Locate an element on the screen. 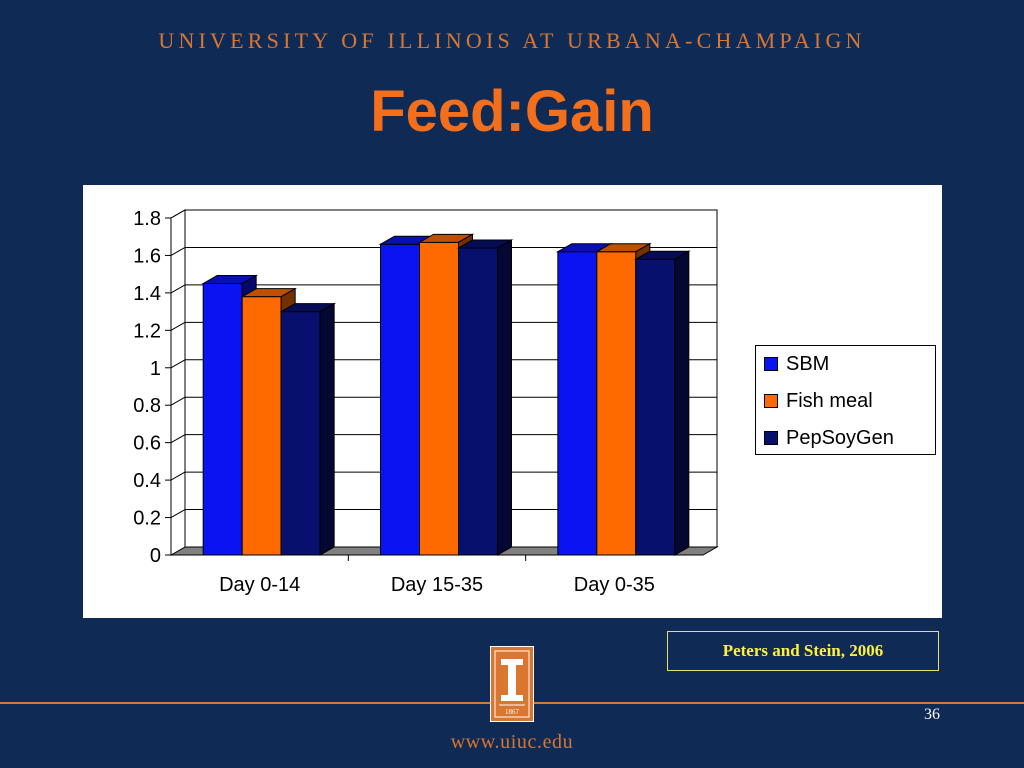  y-tick-label: 0.4 is located at coordinates (147, 481).